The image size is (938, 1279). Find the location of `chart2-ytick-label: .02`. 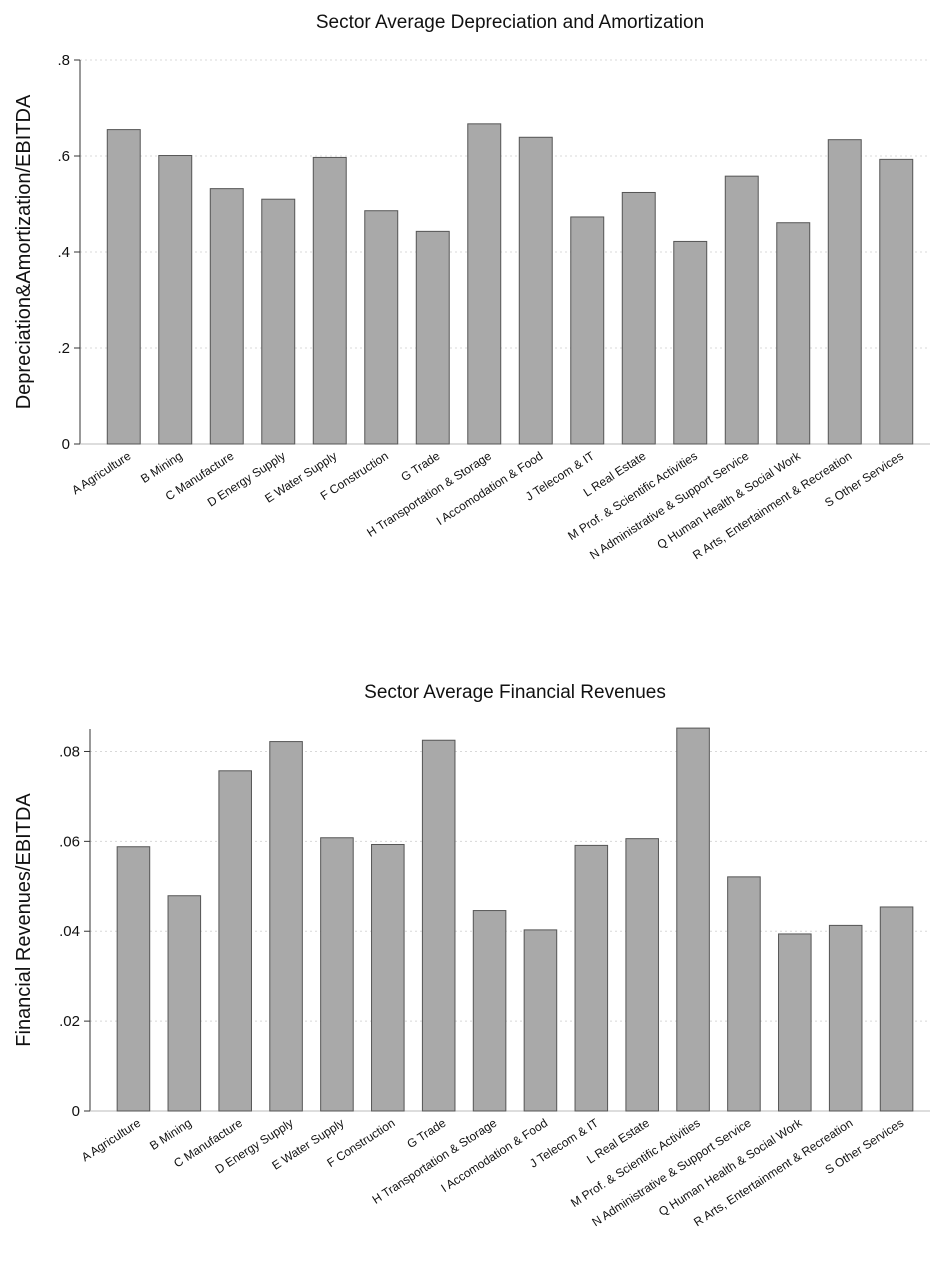

chart2-ytick-label: .02 is located at coordinates (69, 1021).